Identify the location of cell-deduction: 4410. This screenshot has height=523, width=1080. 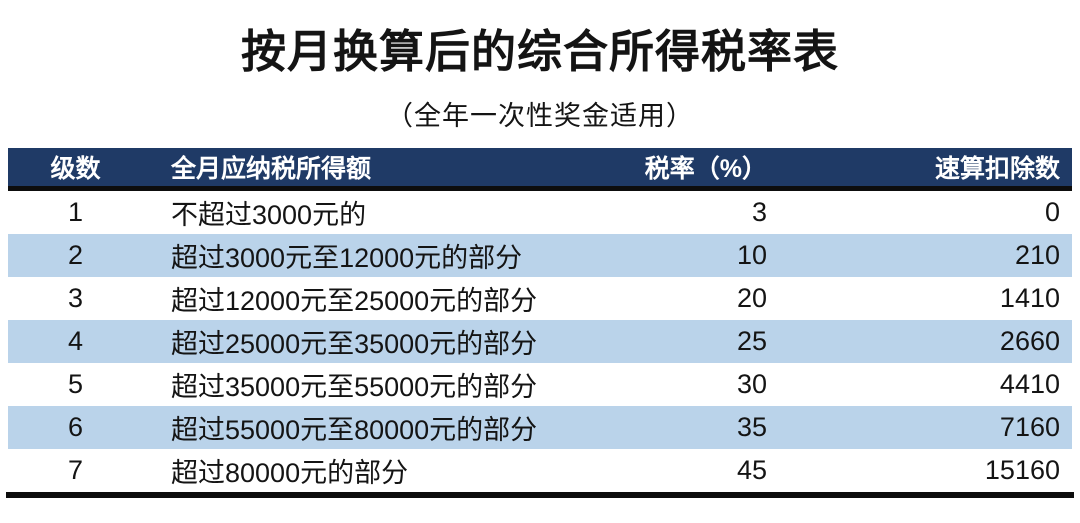
(1029, 384).